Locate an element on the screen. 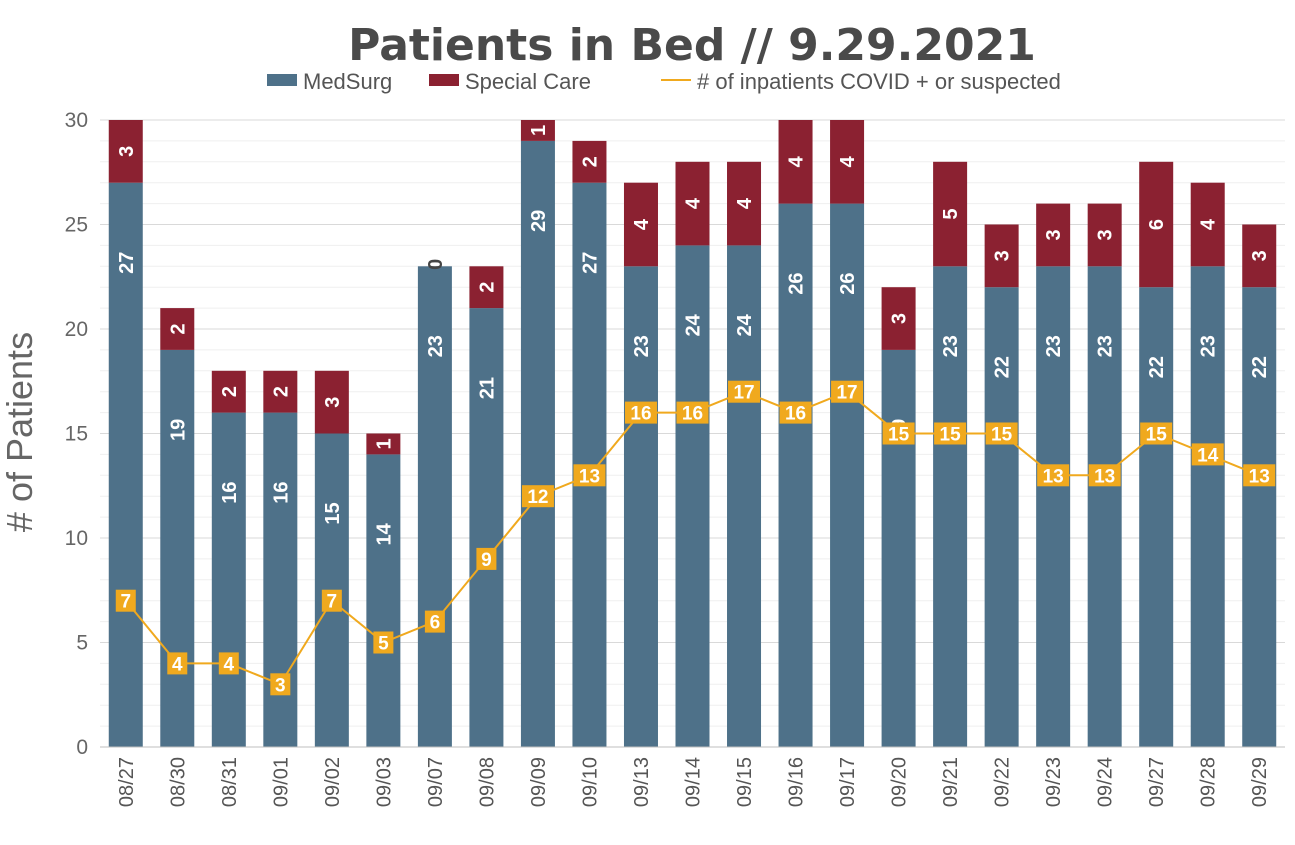 The width and height of the screenshot is (1295, 845). x-tick-label: 09/02 is located at coordinates (333, 782).